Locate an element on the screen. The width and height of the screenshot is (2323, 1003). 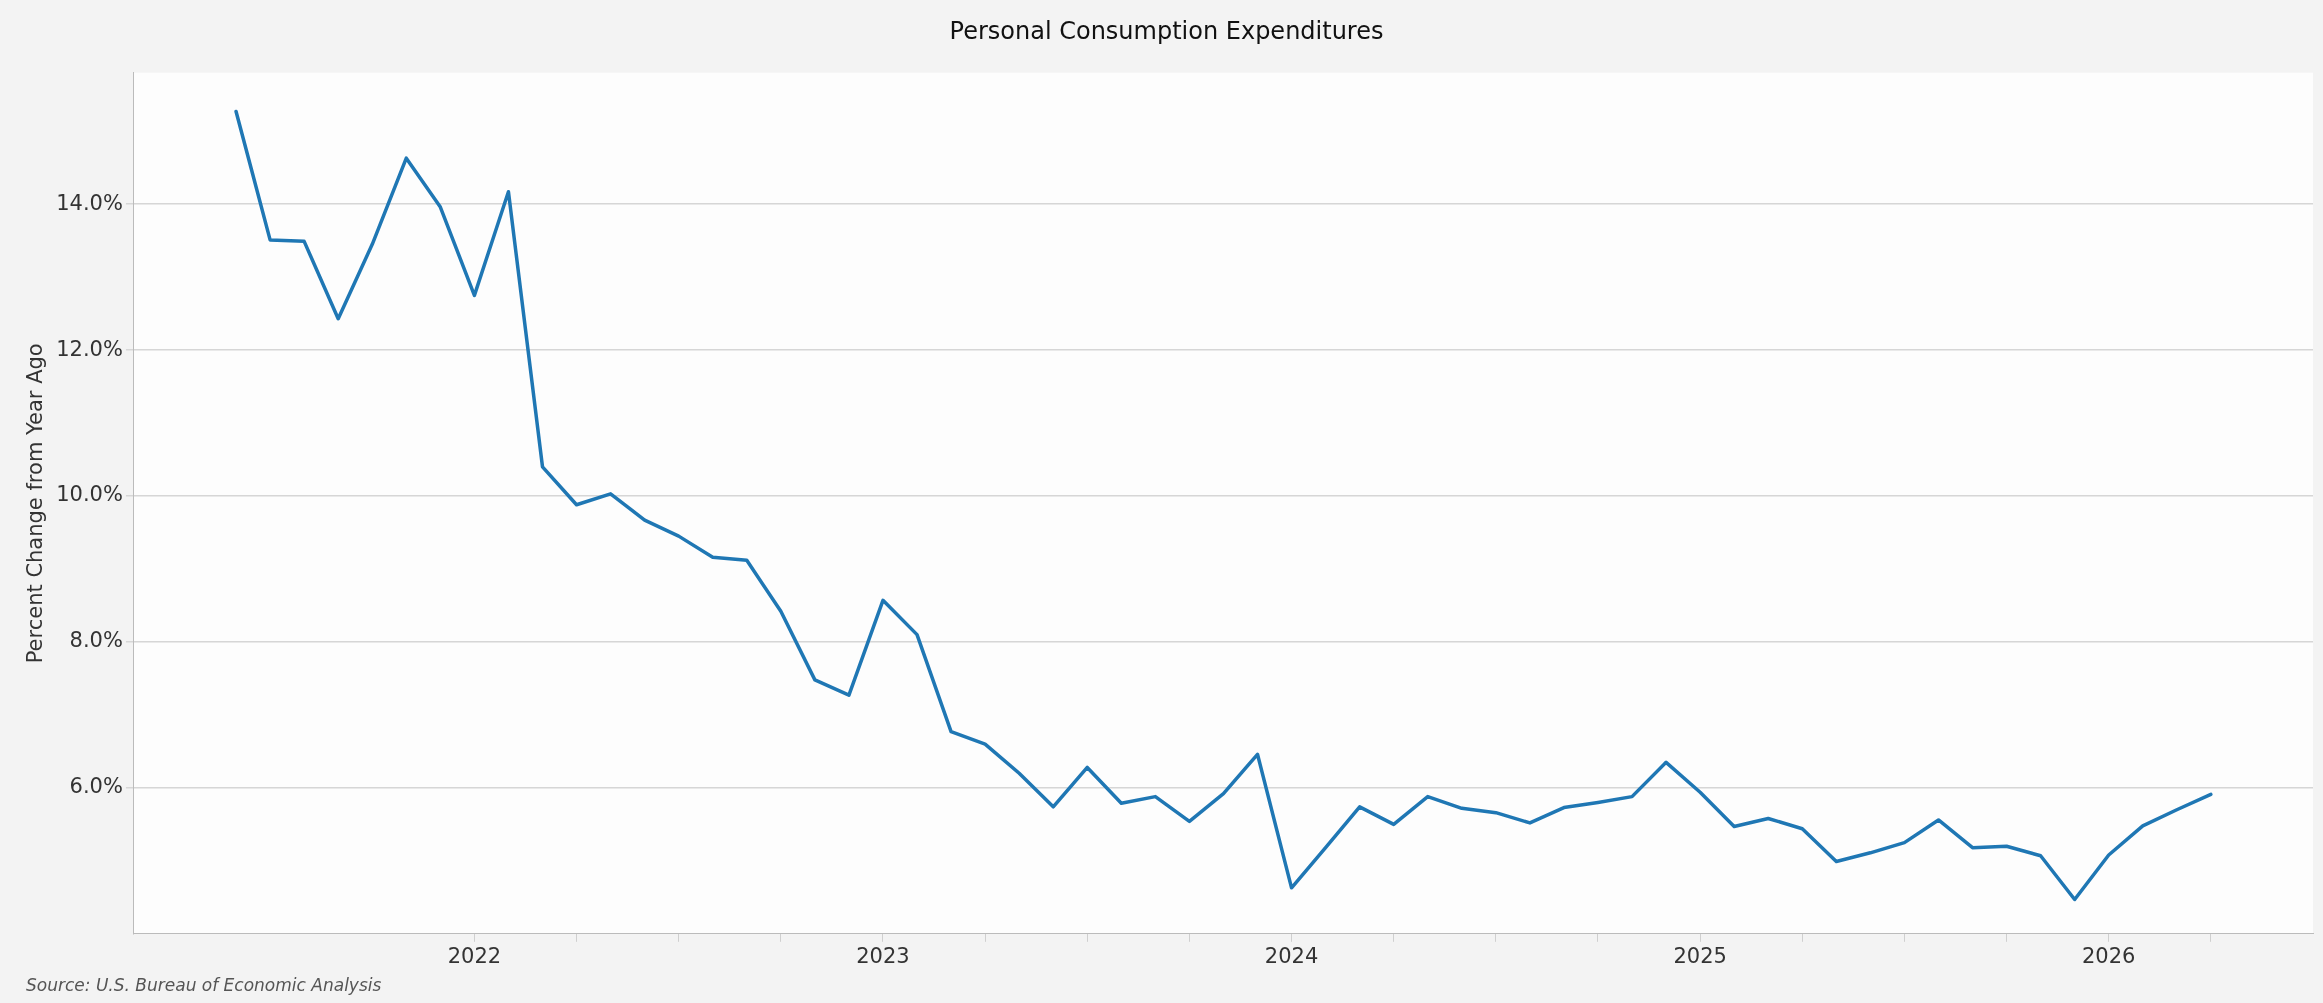
y-tick-label: 10.0% is located at coordinates (89, 494).